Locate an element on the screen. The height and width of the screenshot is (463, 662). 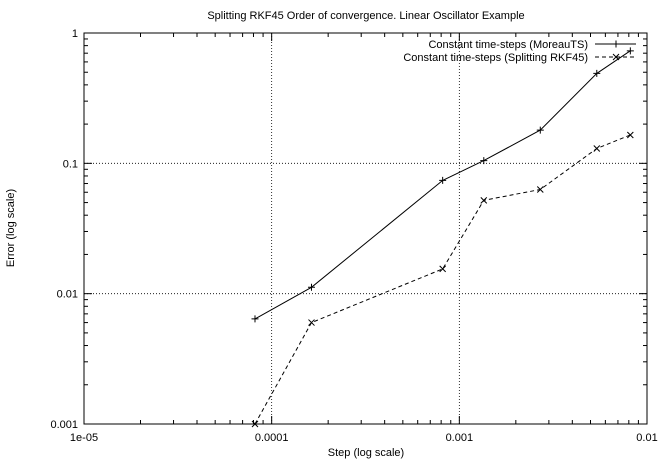
x-tick-label: 0.0001 is located at coordinates (272, 438).